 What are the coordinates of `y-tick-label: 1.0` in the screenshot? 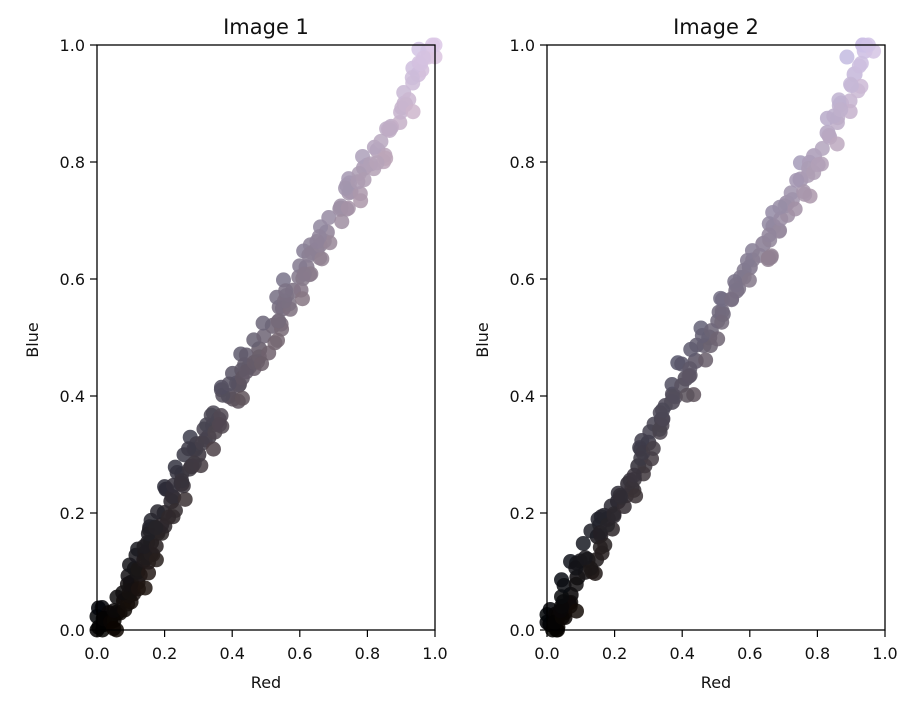 It's located at (522, 45).